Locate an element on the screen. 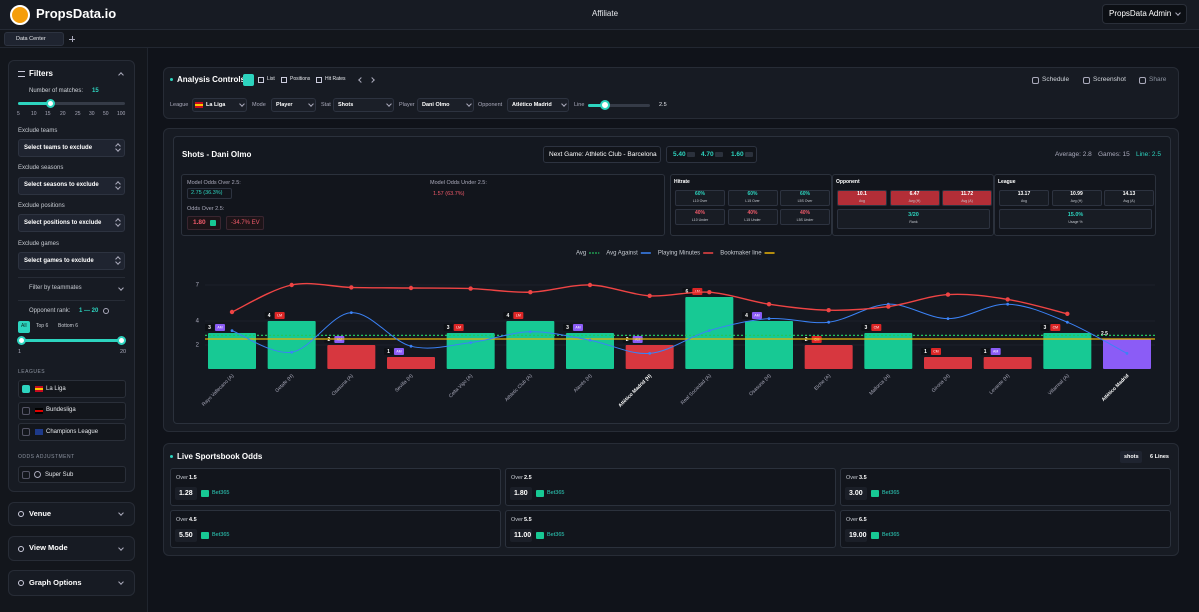  value-label: 2.5 is located at coordinates (1104, 334).